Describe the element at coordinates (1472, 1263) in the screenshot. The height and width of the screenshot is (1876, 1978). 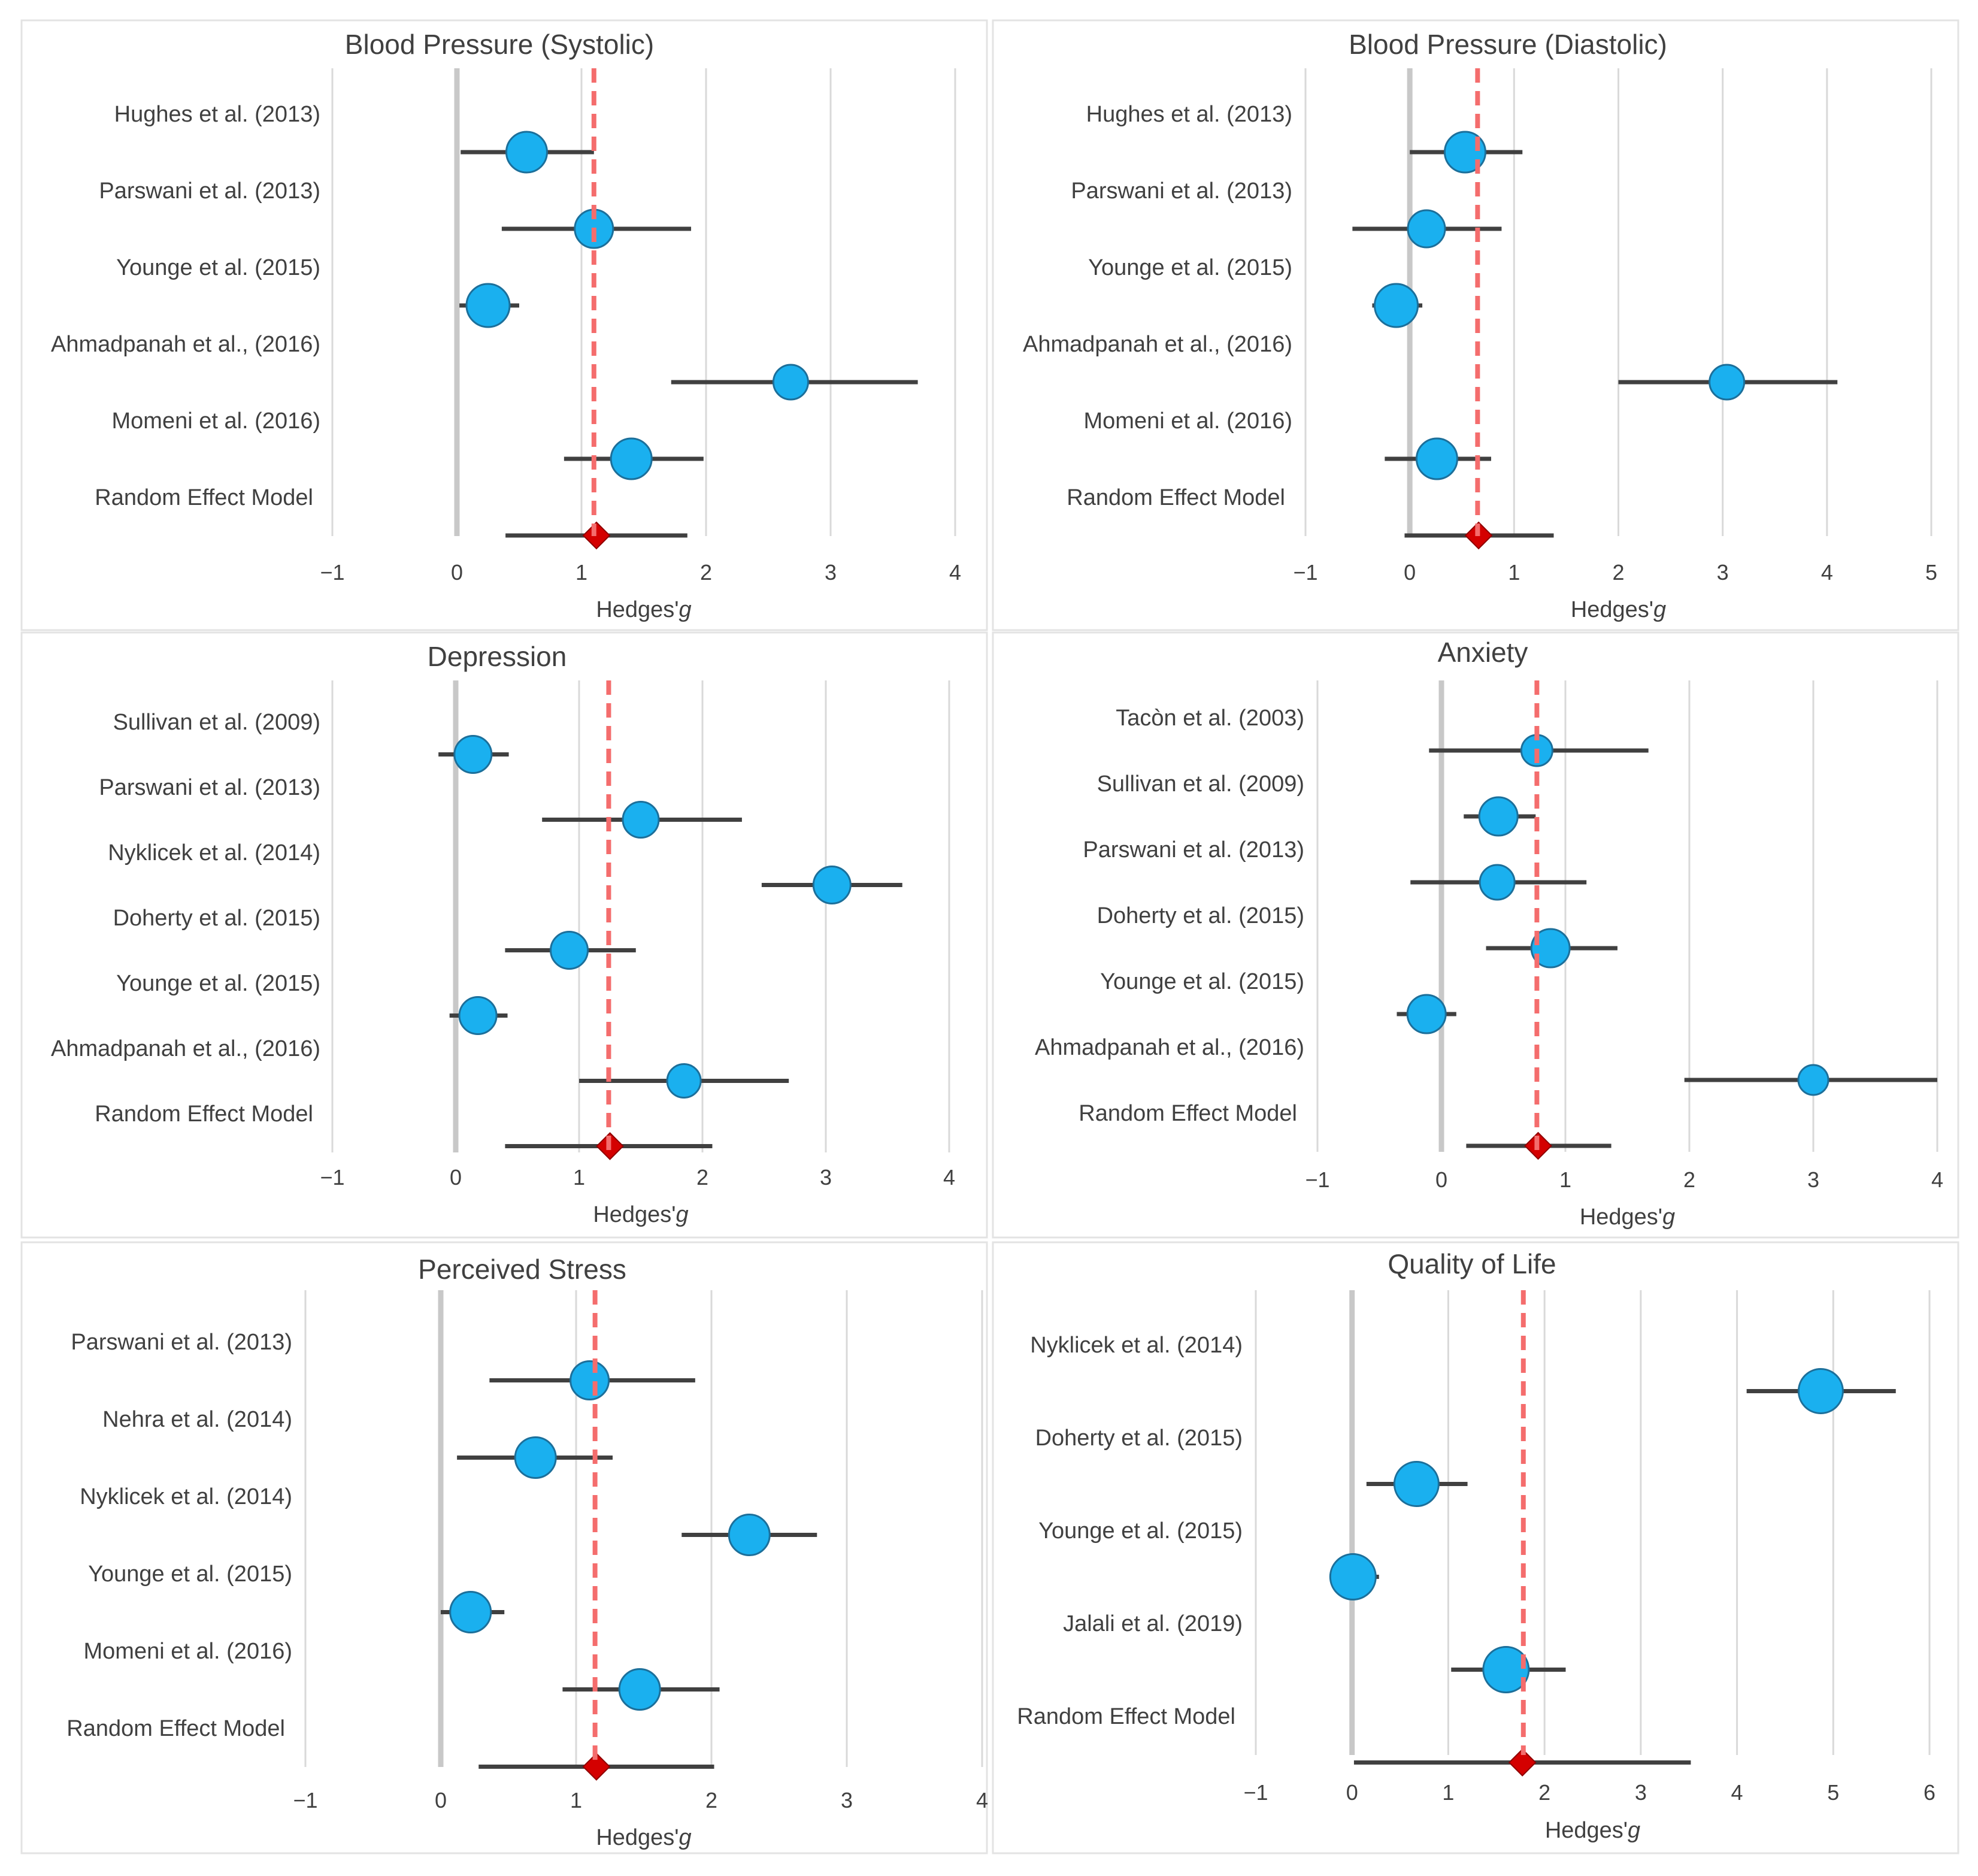
I see `panel-title: Quality of Life` at that location.